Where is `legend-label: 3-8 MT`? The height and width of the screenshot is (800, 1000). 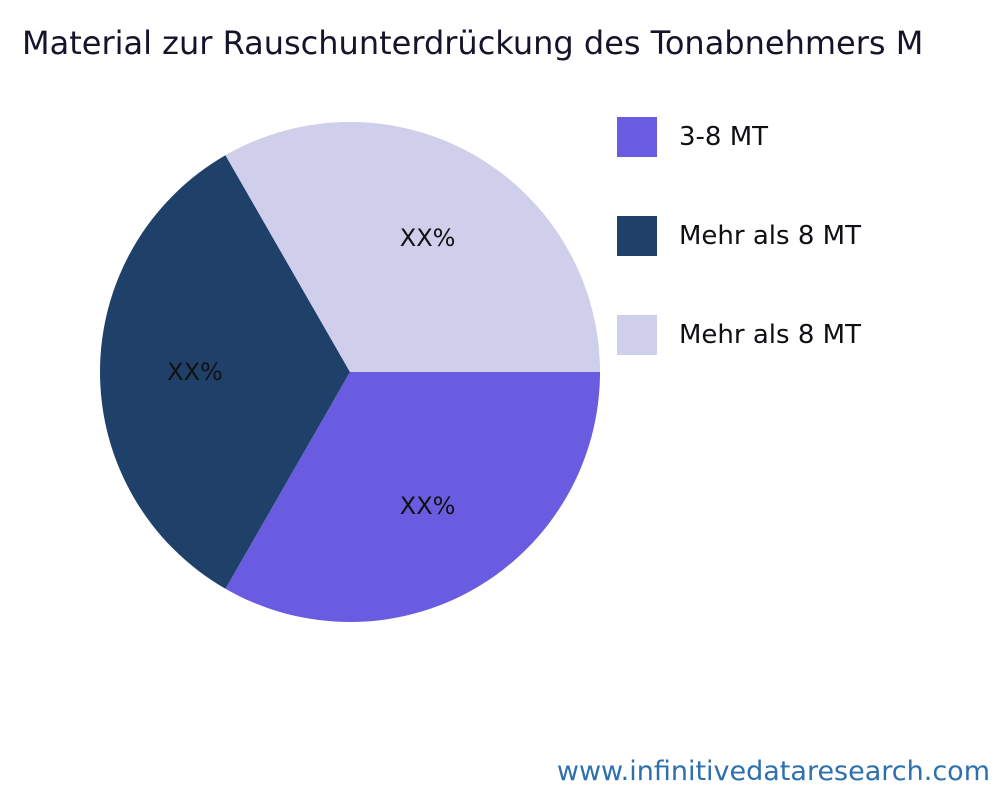
legend-label: 3-8 MT is located at coordinates (724, 137).